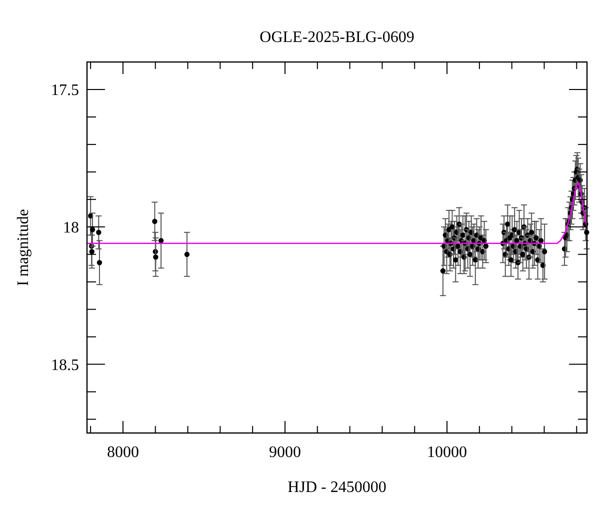 Image resolution: width=600 pixels, height=512 pixels. I want to click on chart-title: OGLE-2025-BLG-0609, so click(337, 37).